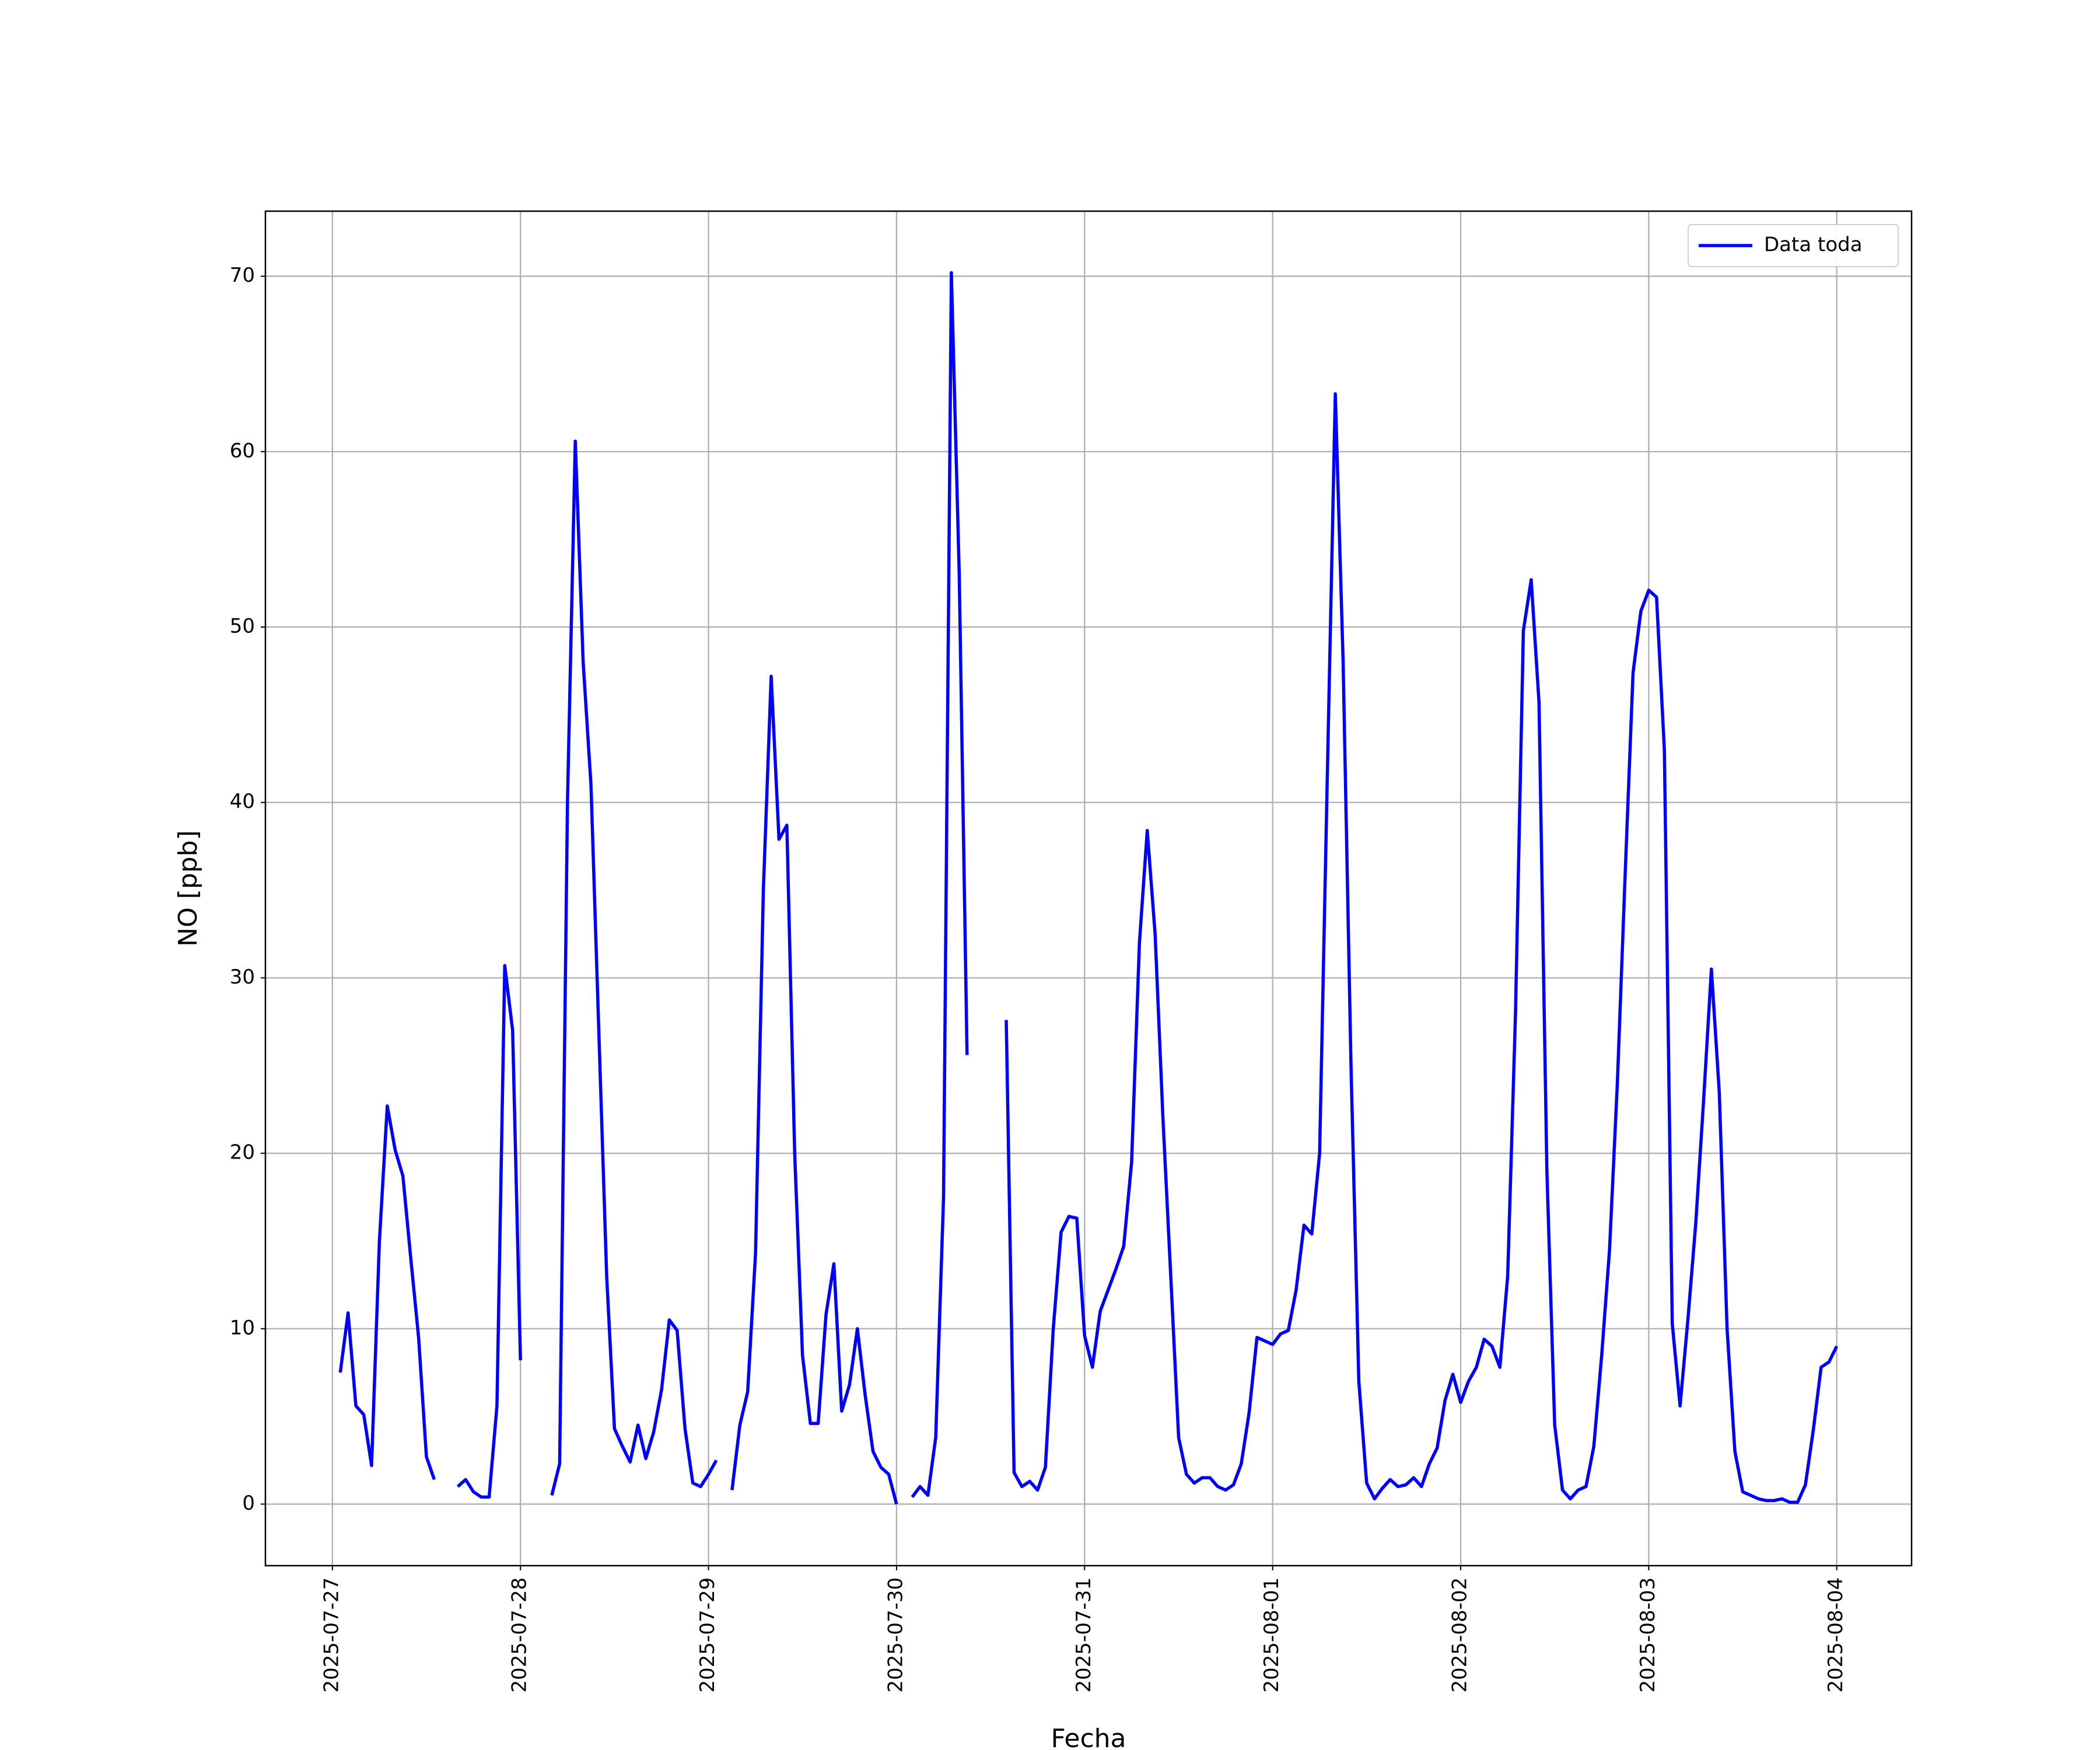  I want to click on y-tick-label: 20, so click(242, 1152).